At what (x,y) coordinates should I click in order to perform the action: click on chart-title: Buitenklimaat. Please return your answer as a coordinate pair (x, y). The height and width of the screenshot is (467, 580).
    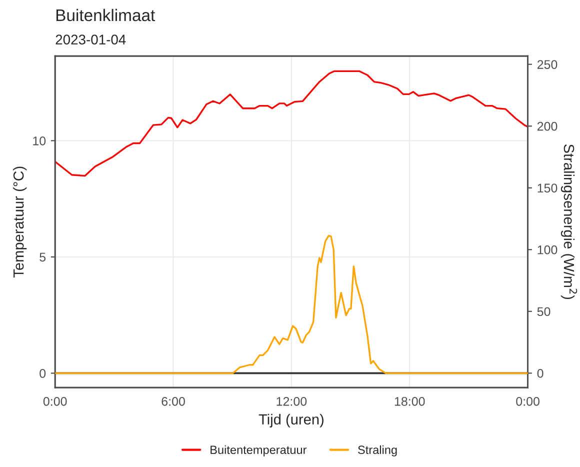
    Looking at the image, I should click on (106, 15).